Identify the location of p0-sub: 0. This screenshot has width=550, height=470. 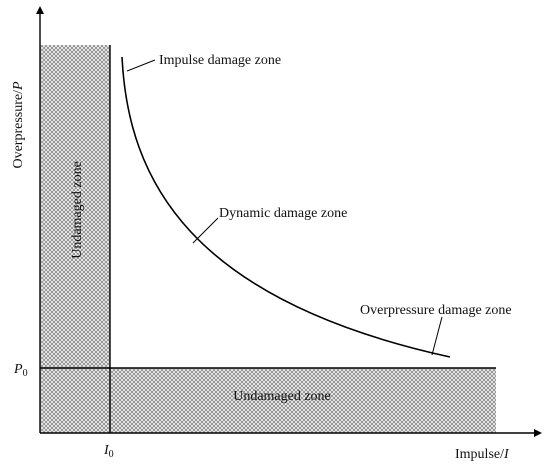
(25, 373).